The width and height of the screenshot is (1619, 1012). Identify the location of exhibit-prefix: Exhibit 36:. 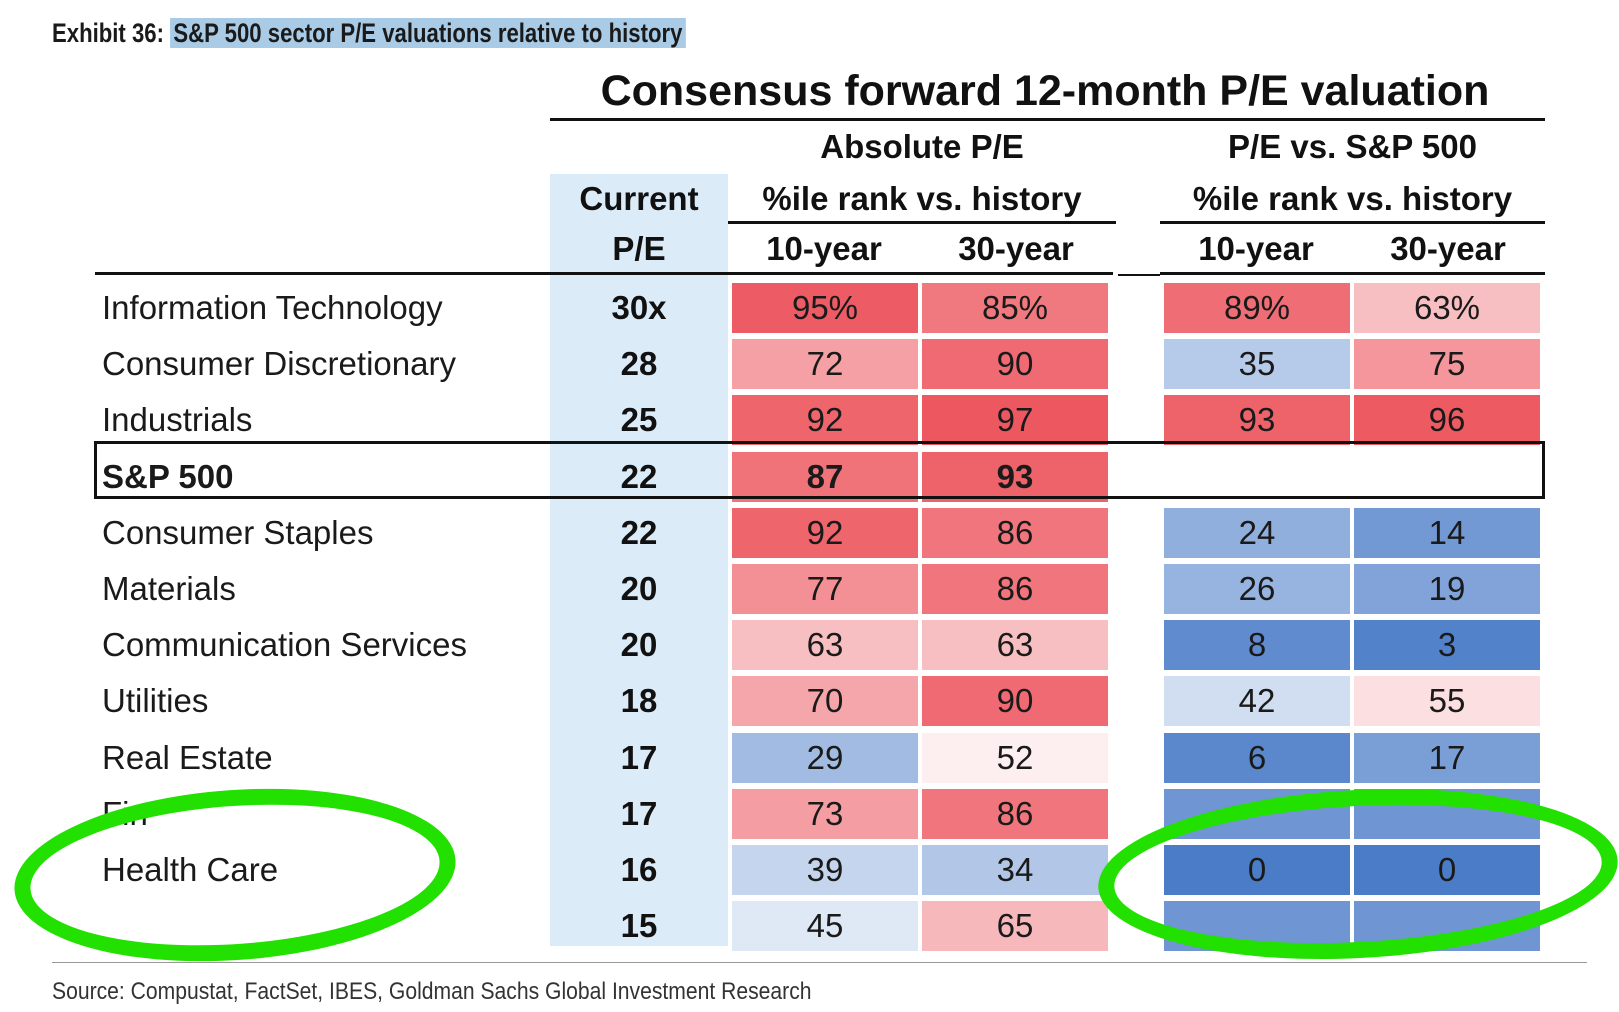
(108, 33).